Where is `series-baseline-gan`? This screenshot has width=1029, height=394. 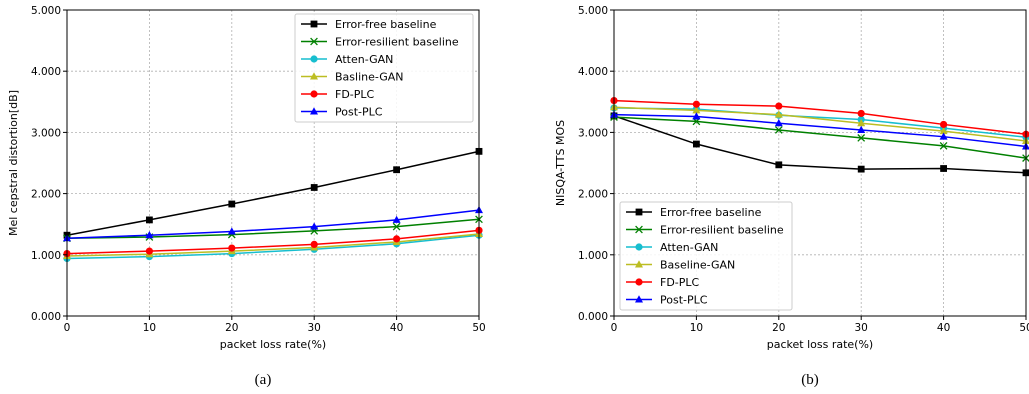
series-baseline-gan is located at coordinates (819, 123).